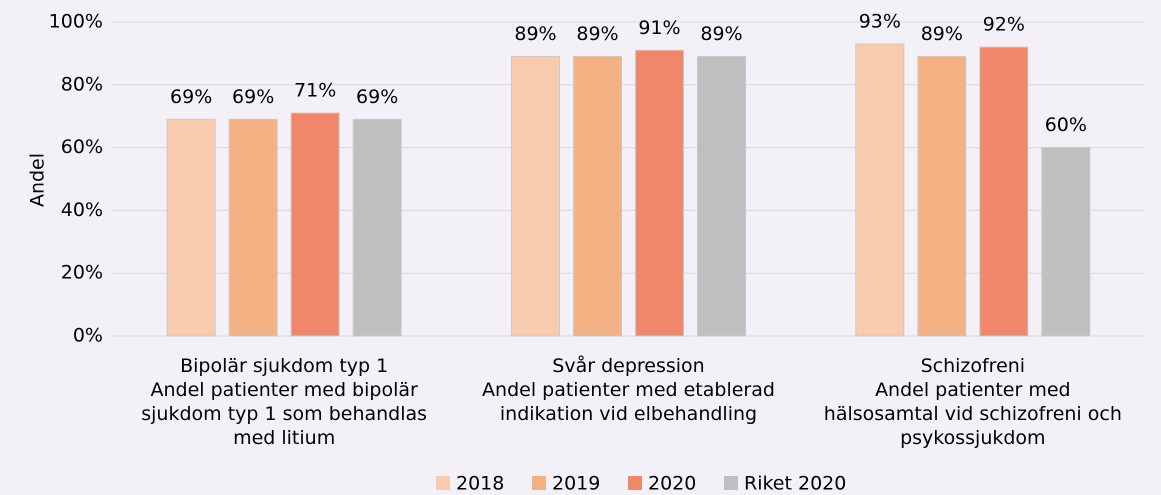 The width and height of the screenshot is (1161, 495). What do you see at coordinates (38, 180) in the screenshot?
I see `y-axis-title: Andel` at bounding box center [38, 180].